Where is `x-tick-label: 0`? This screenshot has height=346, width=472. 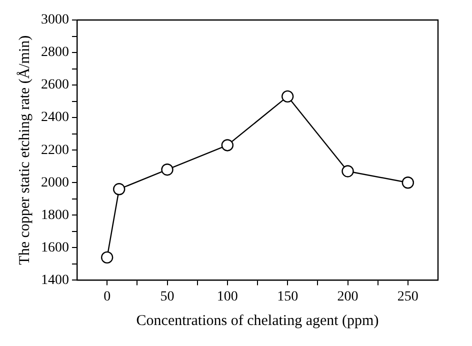 x-tick-label: 0 is located at coordinates (107, 296).